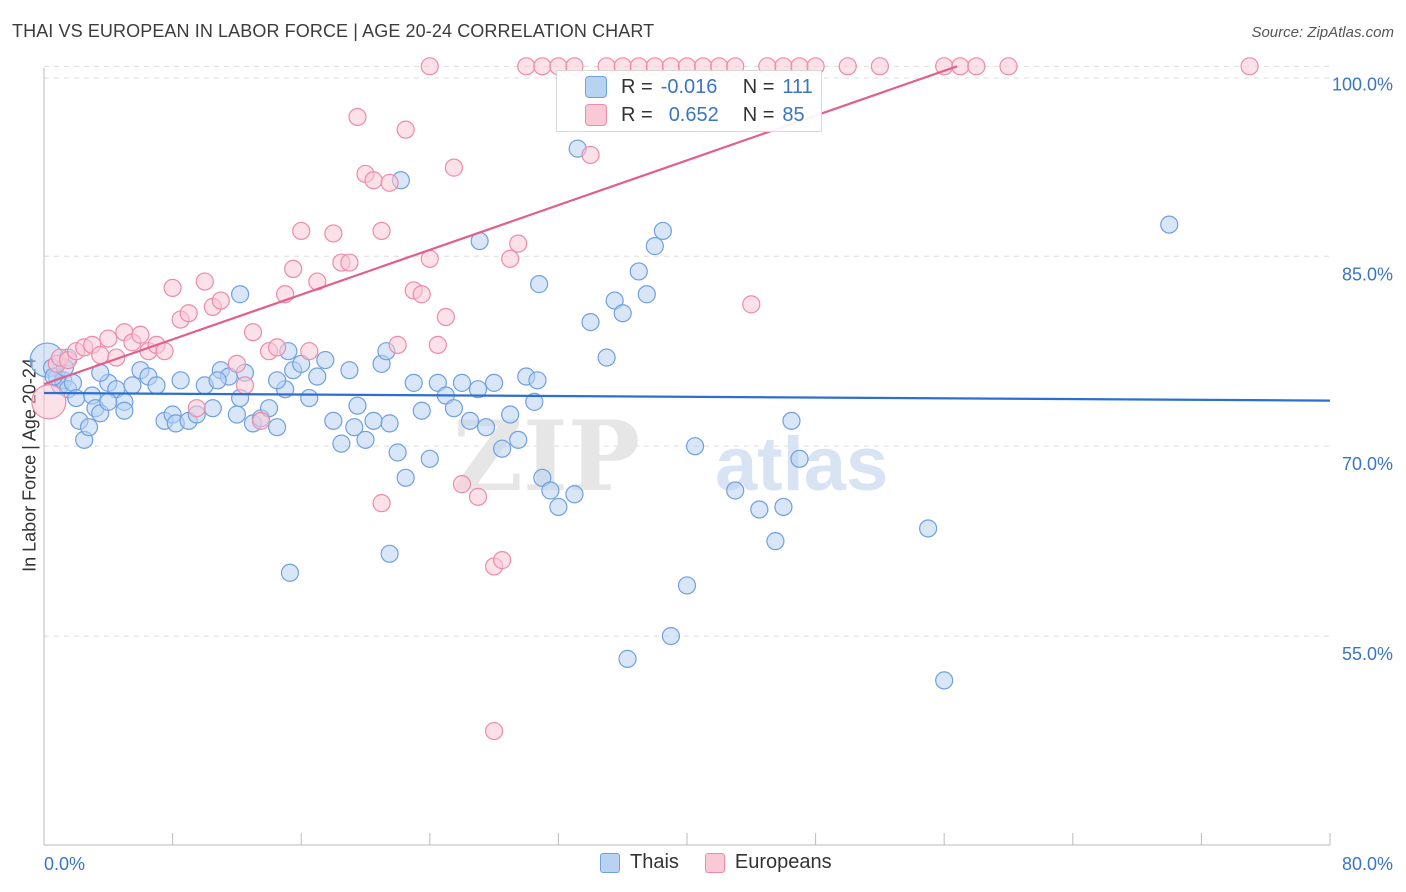 The height and width of the screenshot is (892, 1406). Describe the element at coordinates (693, 114) in the screenshot. I see `r-value: 0.652` at that location.